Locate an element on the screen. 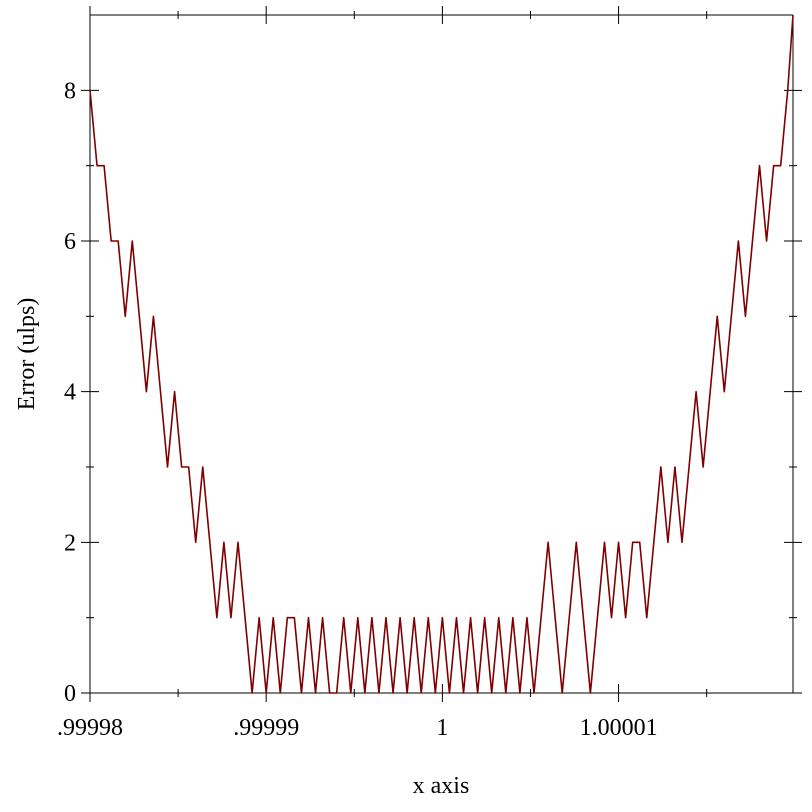  y-tick-label: 6 is located at coordinates (70, 242).